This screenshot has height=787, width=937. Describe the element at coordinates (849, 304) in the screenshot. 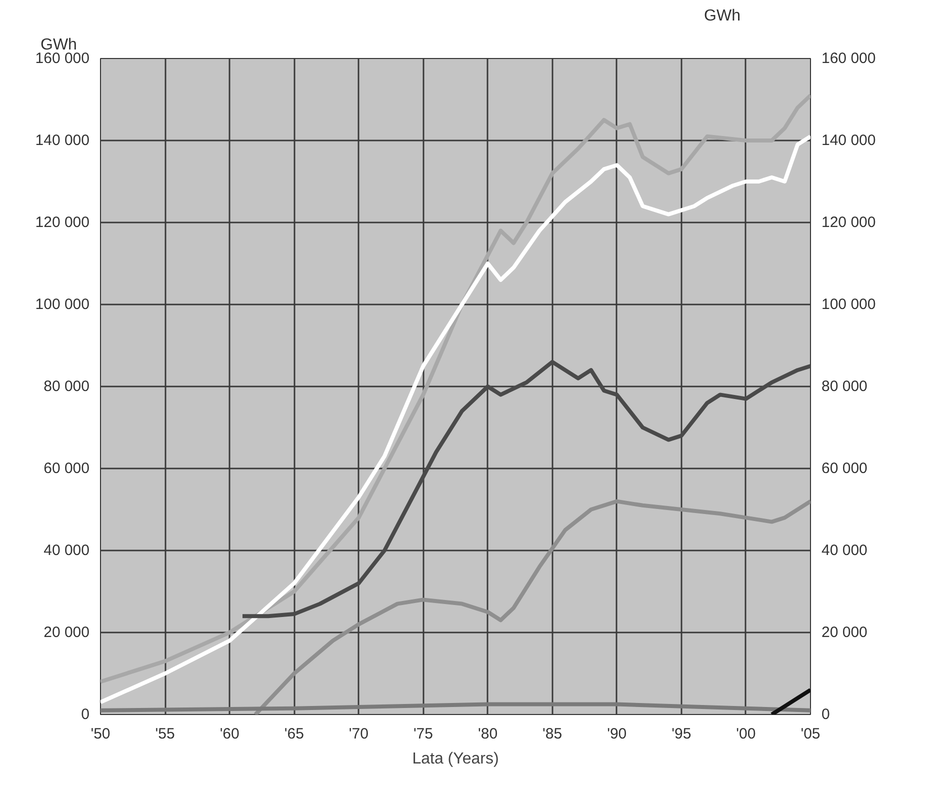

I see `y2-tick-label: 100 000` at that location.